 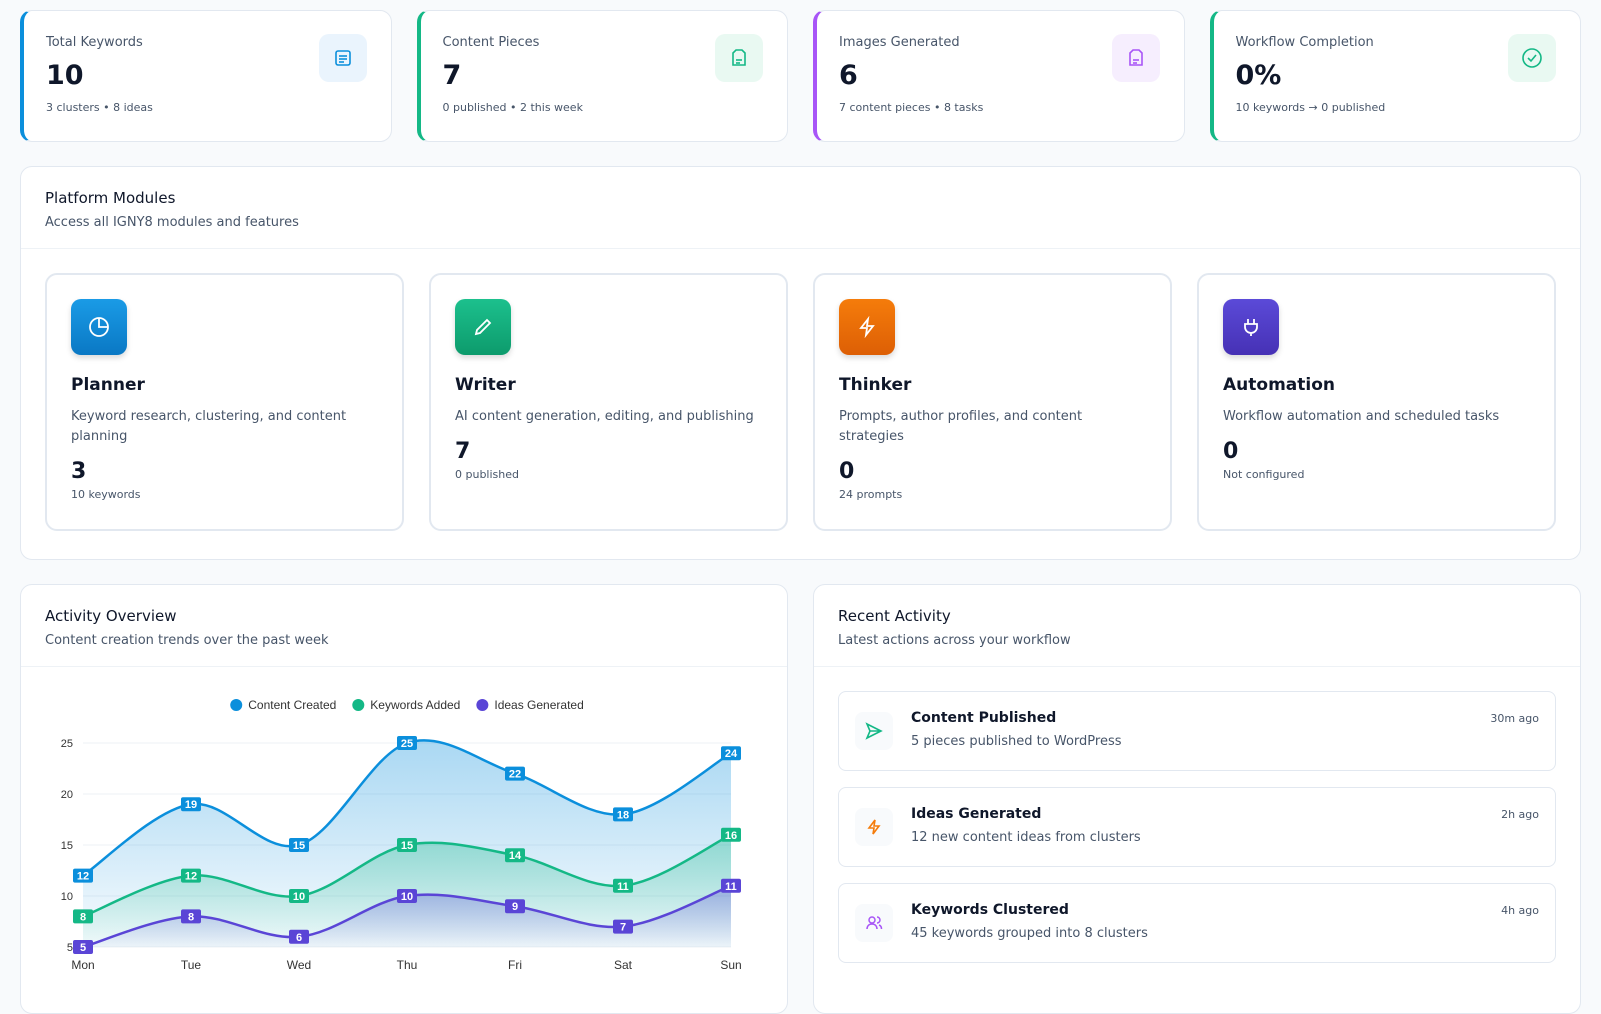 I want to click on activity-description: 5 pieces published to WordPress, so click(x=1016, y=741).